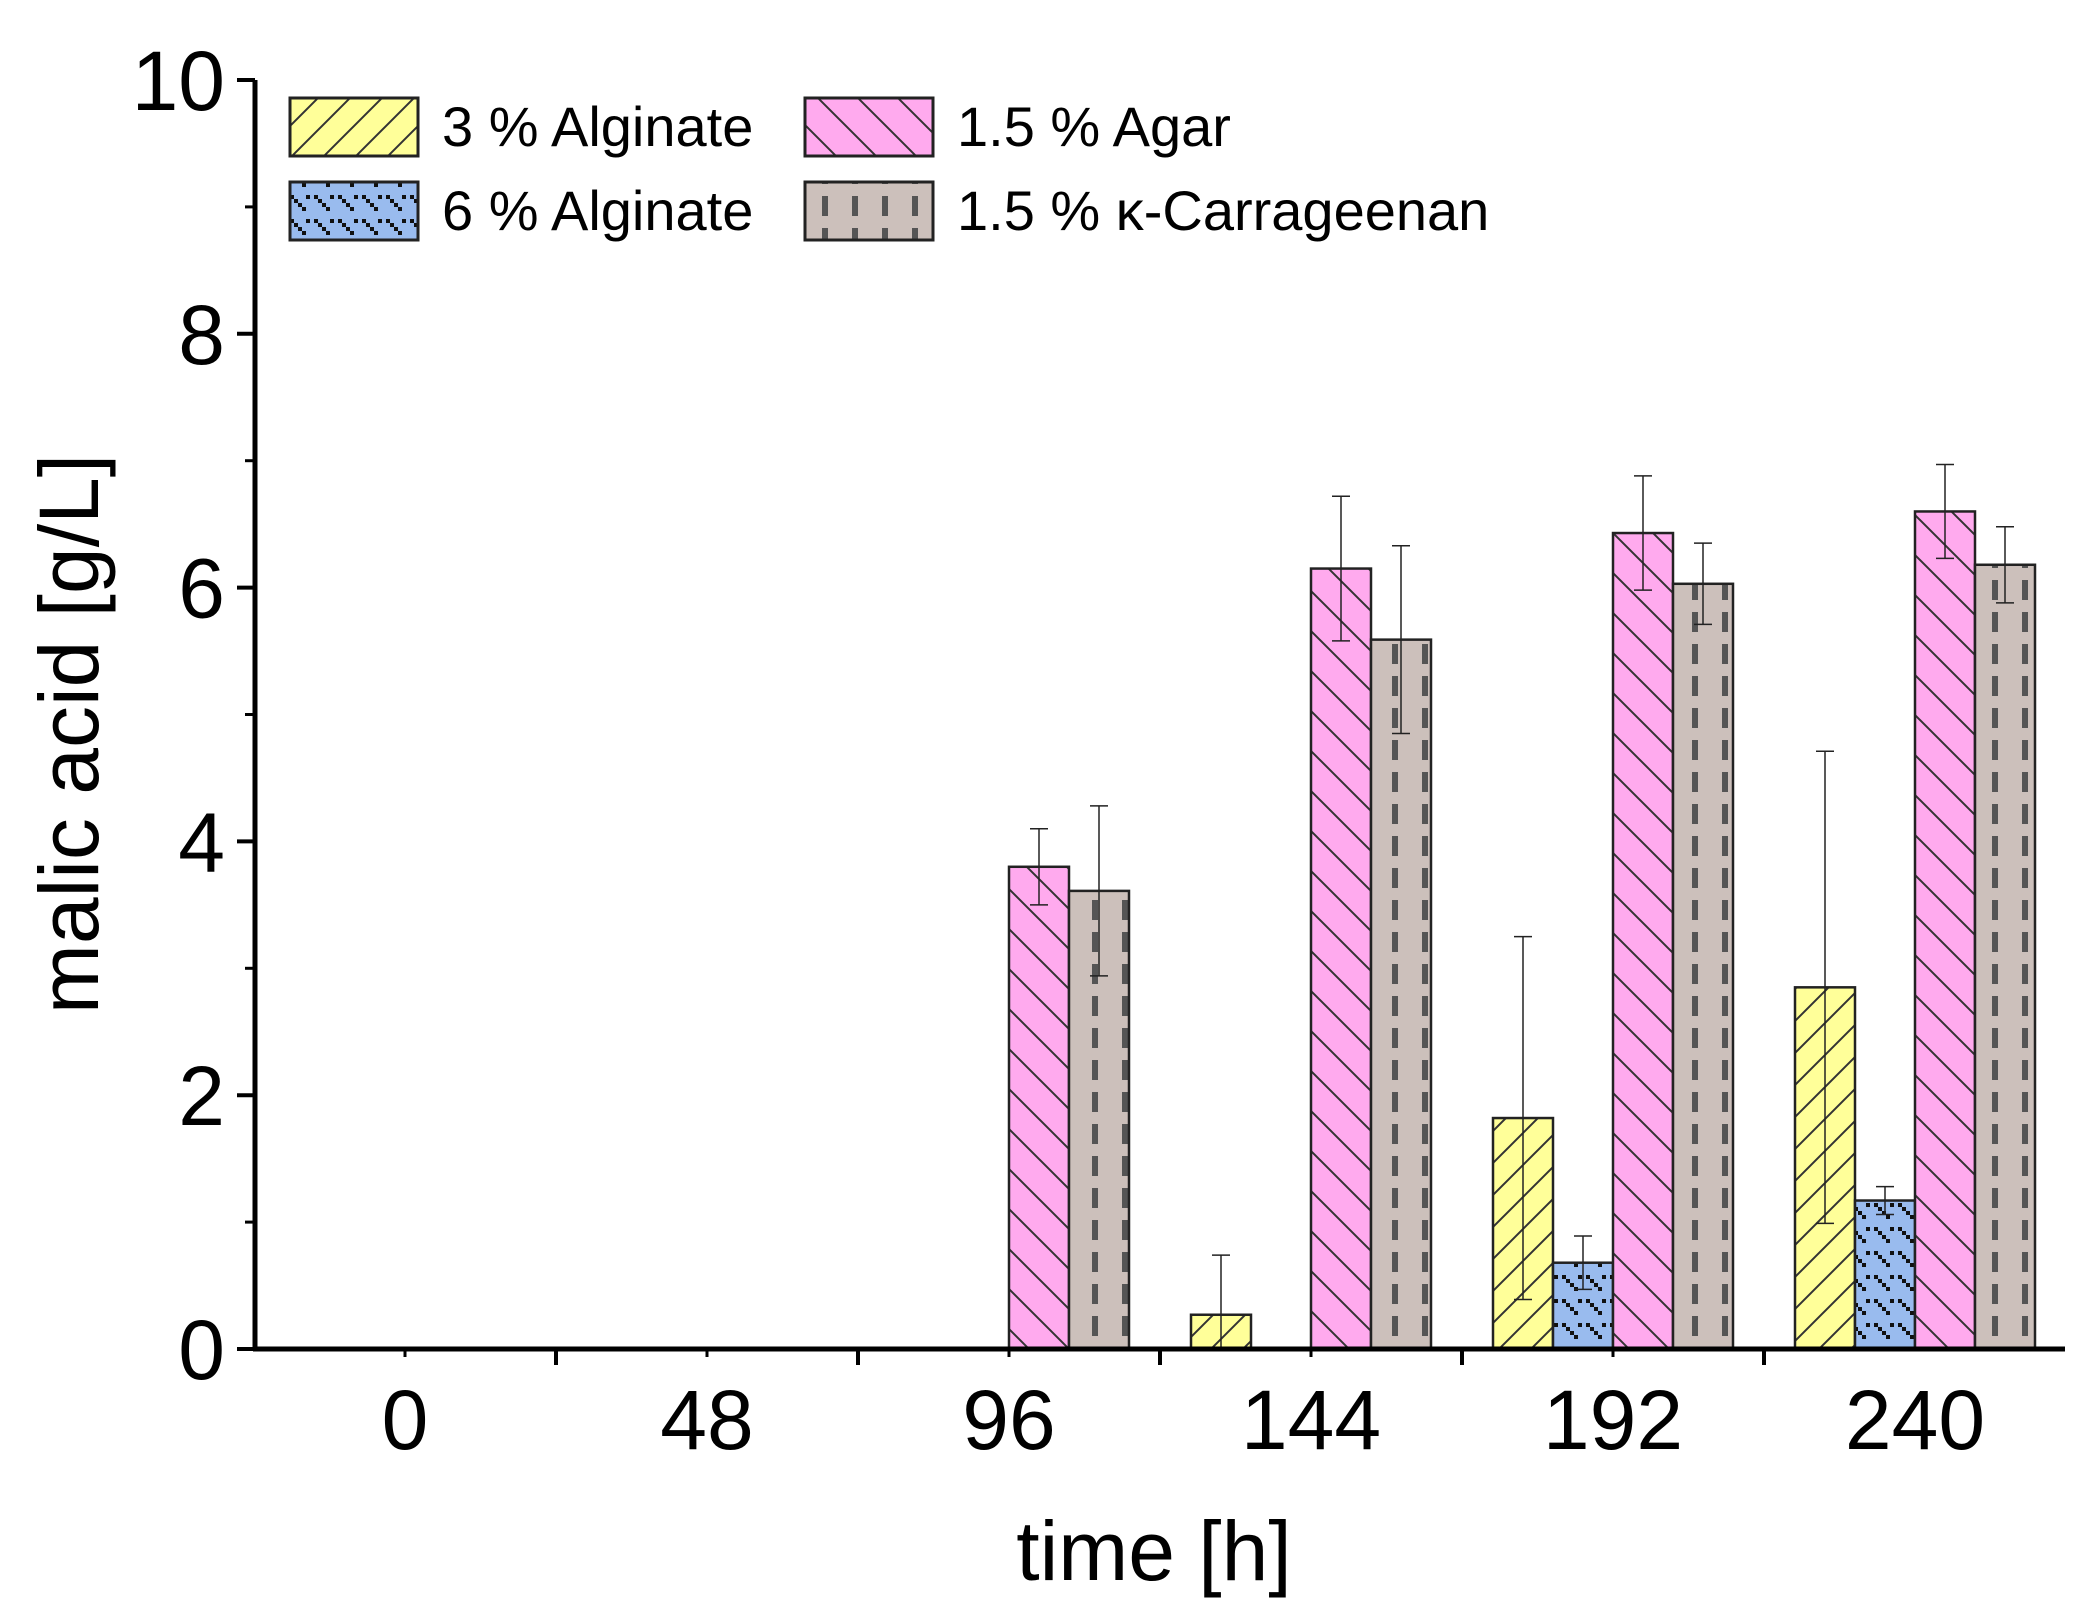 The height and width of the screenshot is (1618, 2089). What do you see at coordinates (405, 1420) in the screenshot?
I see `x-tick-label-0: 0` at bounding box center [405, 1420].